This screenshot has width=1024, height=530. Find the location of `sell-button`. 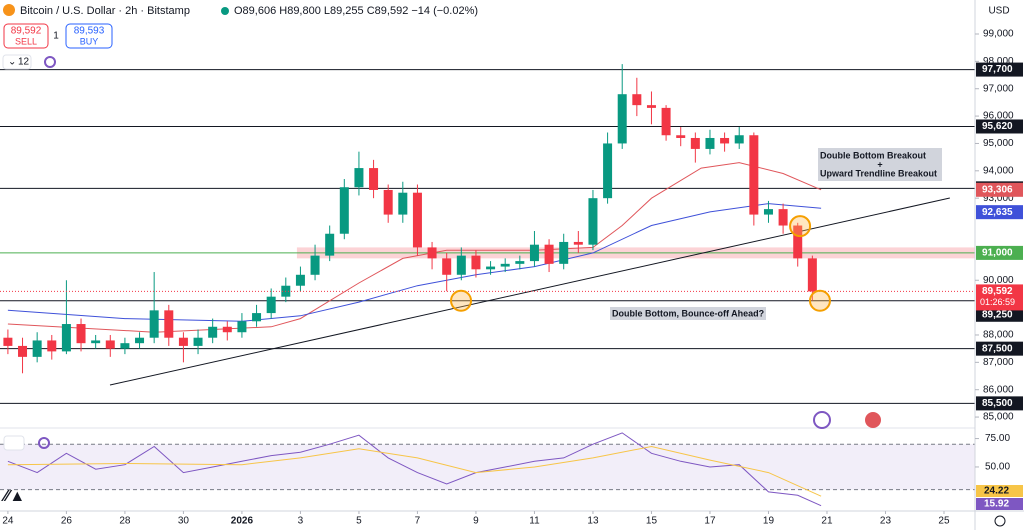

sell-button is located at coordinates (26, 36).